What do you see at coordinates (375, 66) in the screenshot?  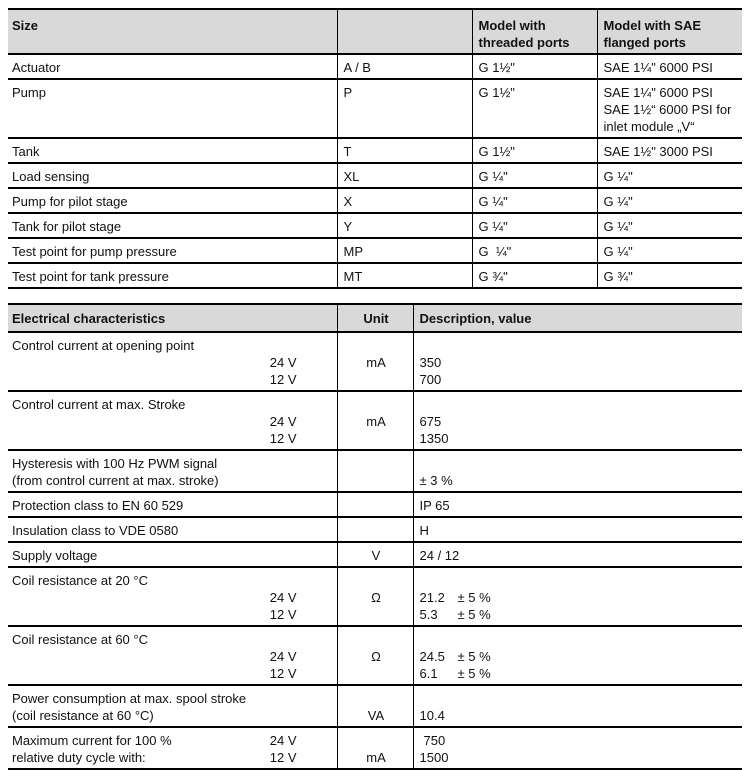 I see `table-row: Actuator A / B G 1½" SAE 1¼" 6000 PSI` at bounding box center [375, 66].